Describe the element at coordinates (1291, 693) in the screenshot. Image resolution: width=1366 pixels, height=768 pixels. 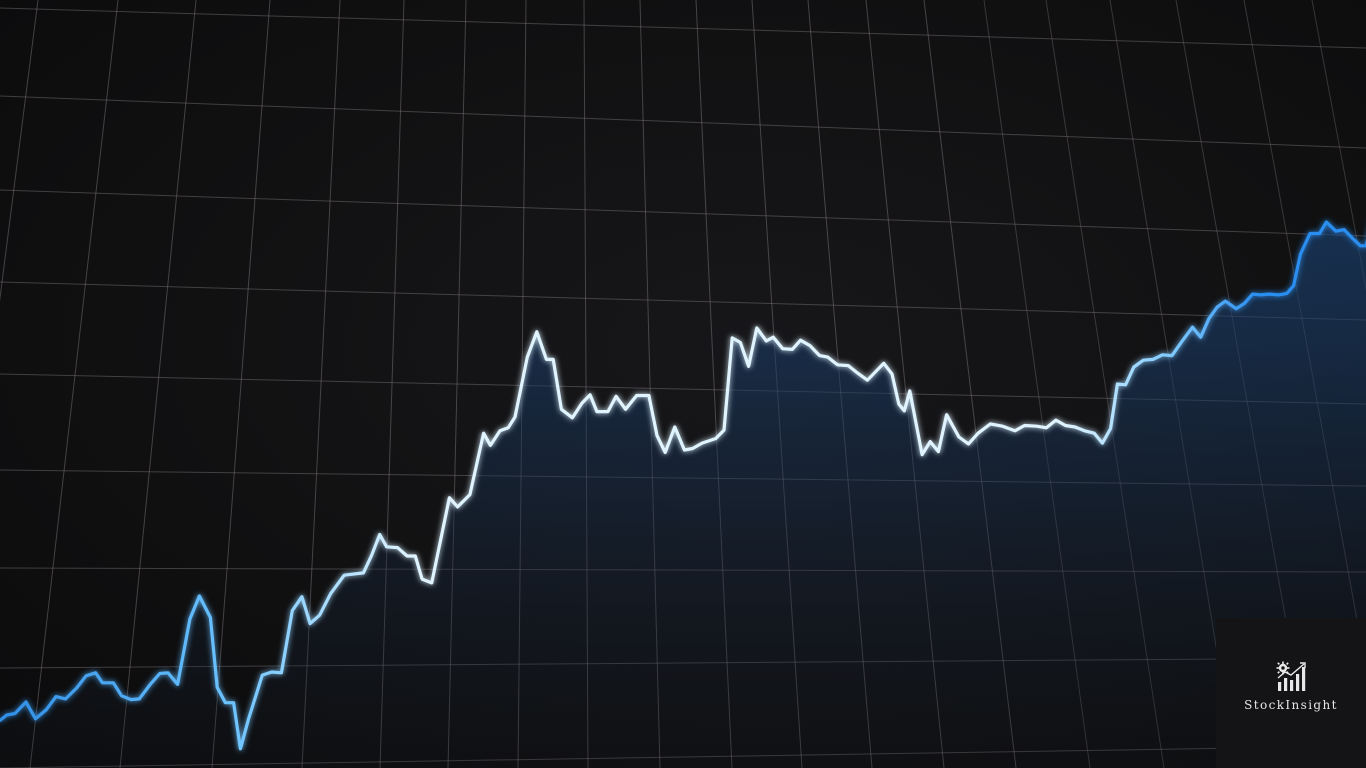
I see `brand-watermark: StockInsight` at that location.